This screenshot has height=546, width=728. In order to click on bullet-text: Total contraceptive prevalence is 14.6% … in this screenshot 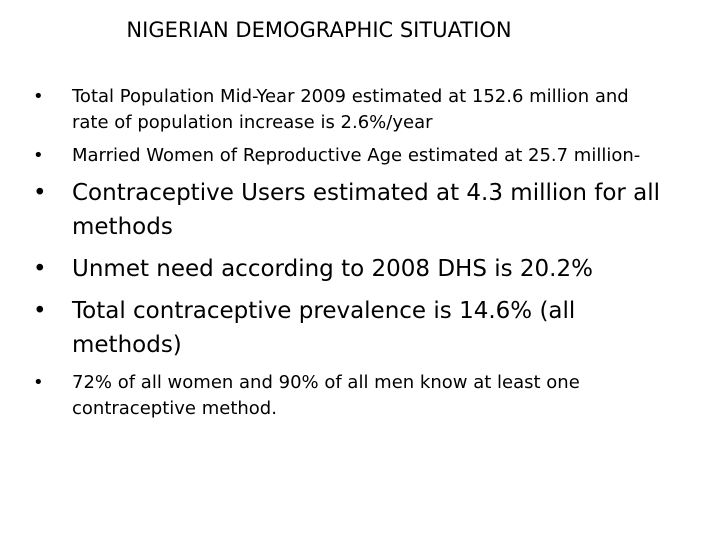, I will do `click(324, 328)`.